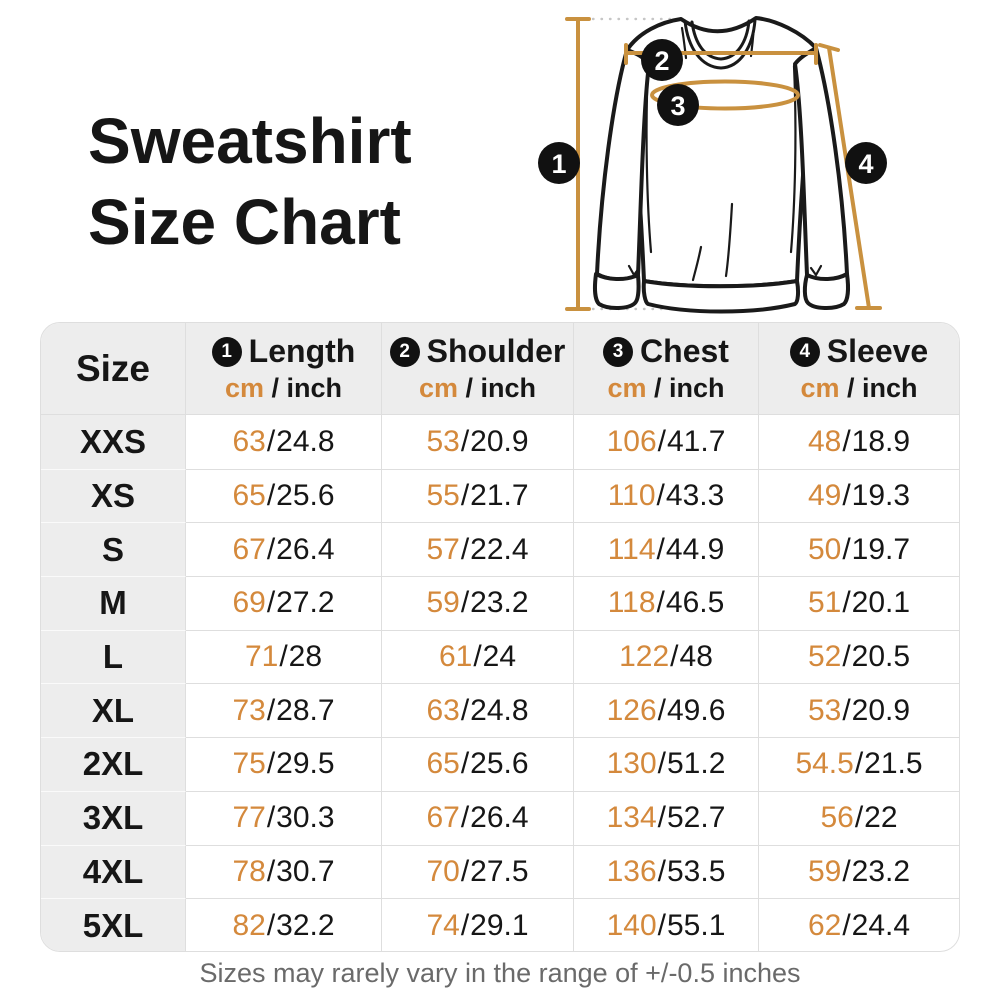 The width and height of the screenshot is (1000, 1000). What do you see at coordinates (696, 441) in the screenshot?
I see `value-inch: 41.7` at bounding box center [696, 441].